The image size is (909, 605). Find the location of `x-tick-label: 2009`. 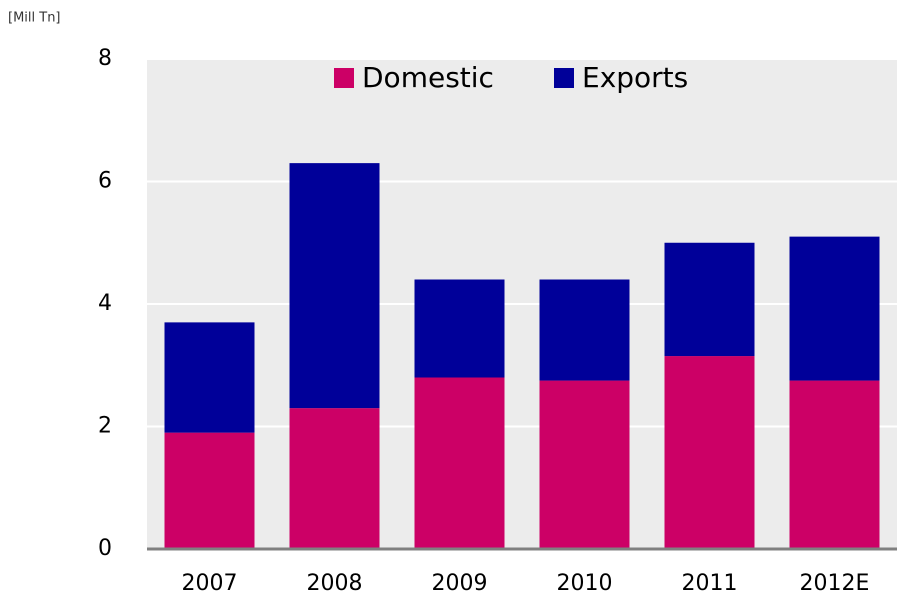

x-tick-label: 2009 is located at coordinates (460, 583).